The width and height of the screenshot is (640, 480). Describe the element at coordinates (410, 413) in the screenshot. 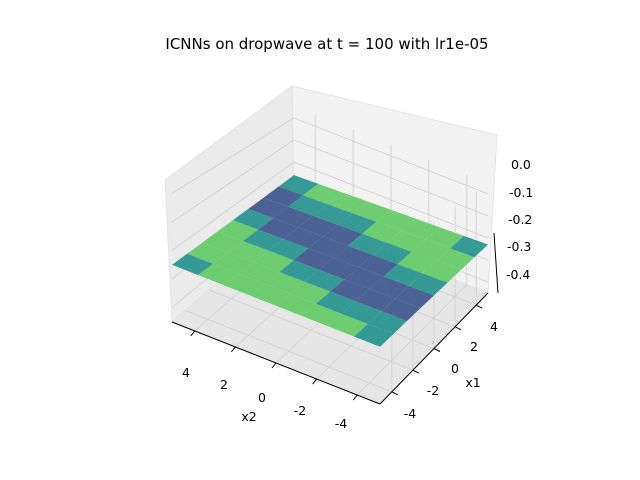

I see `x1-tick-label: -4` at that location.